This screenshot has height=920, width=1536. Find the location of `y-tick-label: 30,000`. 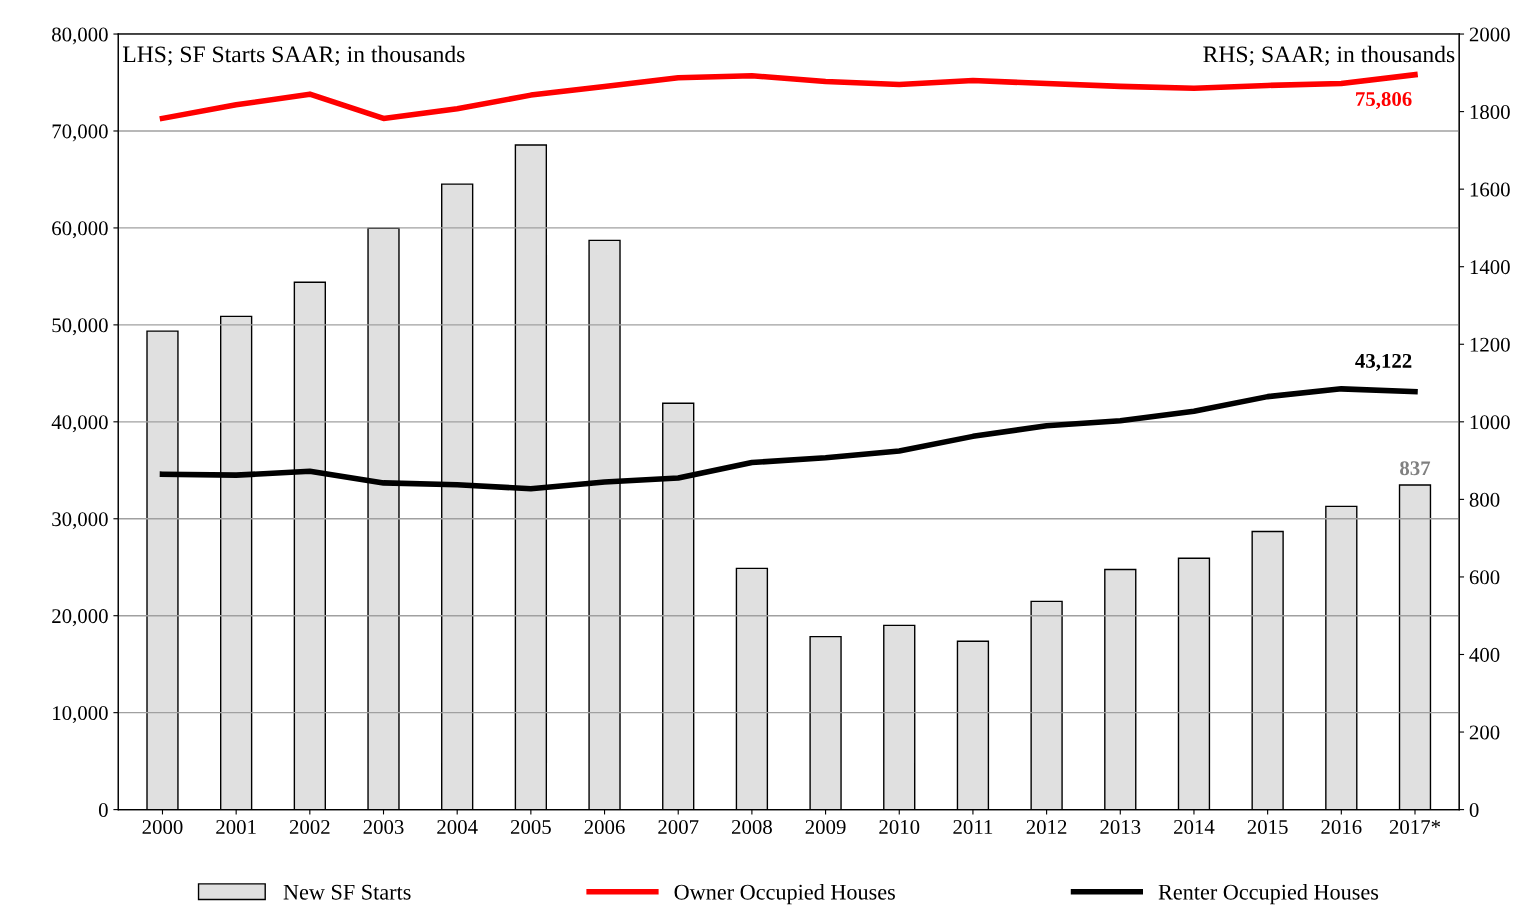

y-tick-label: 30,000 is located at coordinates (80, 521).